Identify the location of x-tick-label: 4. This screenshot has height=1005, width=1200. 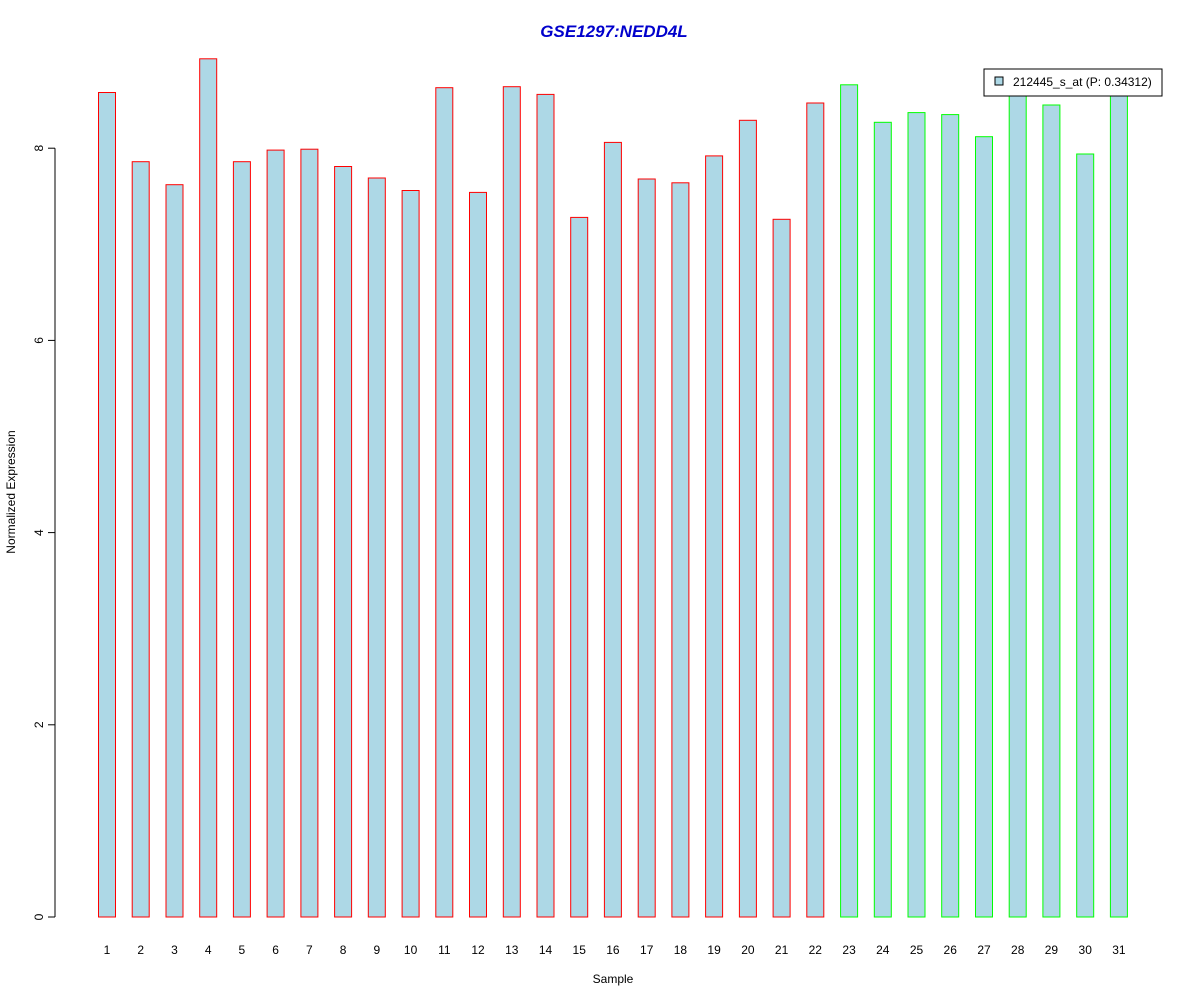
(208, 950).